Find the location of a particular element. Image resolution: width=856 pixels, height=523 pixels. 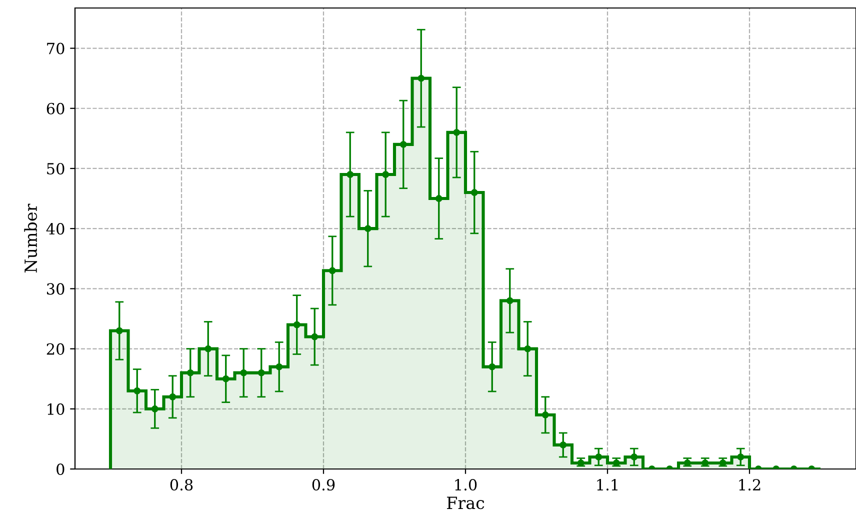

y-axis-title: Number is located at coordinates (31, 238).